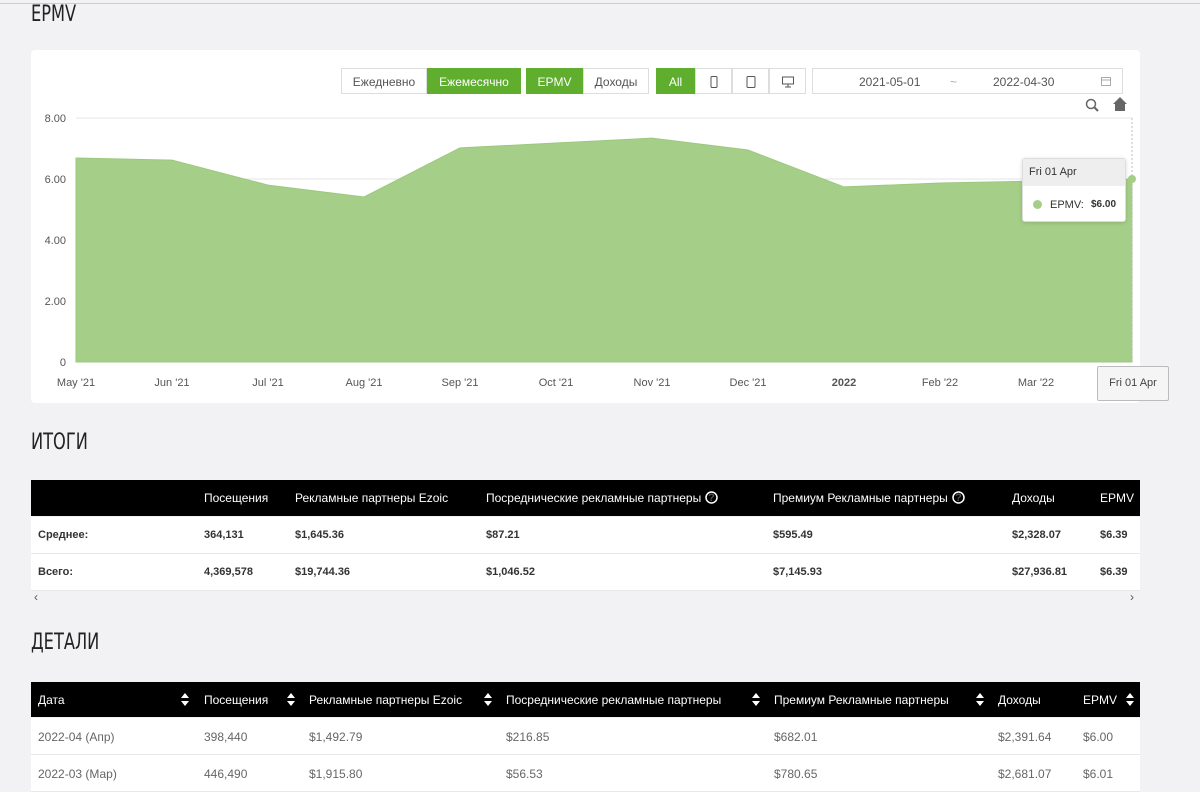 The height and width of the screenshot is (792, 1200). I want to click on zoom-icon, so click(1092, 105).